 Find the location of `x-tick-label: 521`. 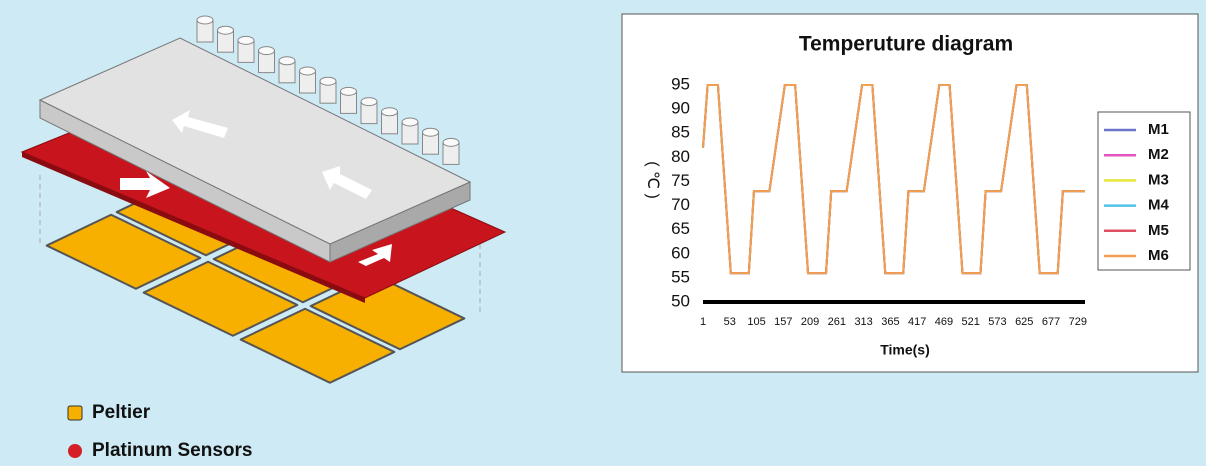

x-tick-label: 521 is located at coordinates (971, 322).